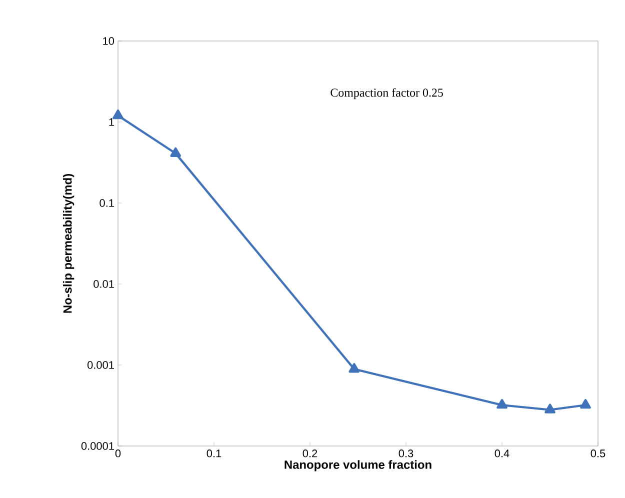 The image size is (625, 498). Describe the element at coordinates (108, 41) in the screenshot. I see `y-tick-label: 10` at that location.